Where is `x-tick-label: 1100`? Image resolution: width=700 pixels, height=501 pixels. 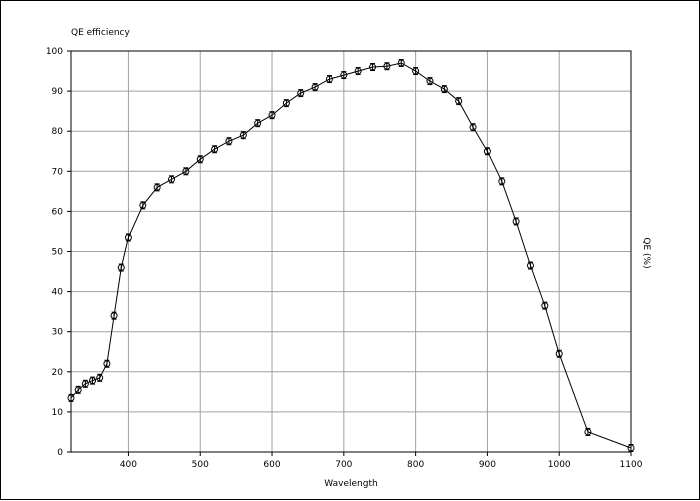 x-tick-label: 1100 is located at coordinates (631, 465).